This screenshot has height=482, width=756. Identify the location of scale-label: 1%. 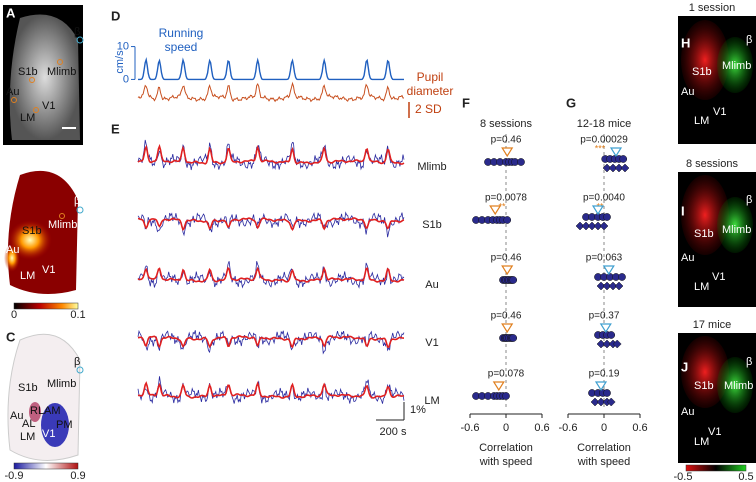
(418, 410).